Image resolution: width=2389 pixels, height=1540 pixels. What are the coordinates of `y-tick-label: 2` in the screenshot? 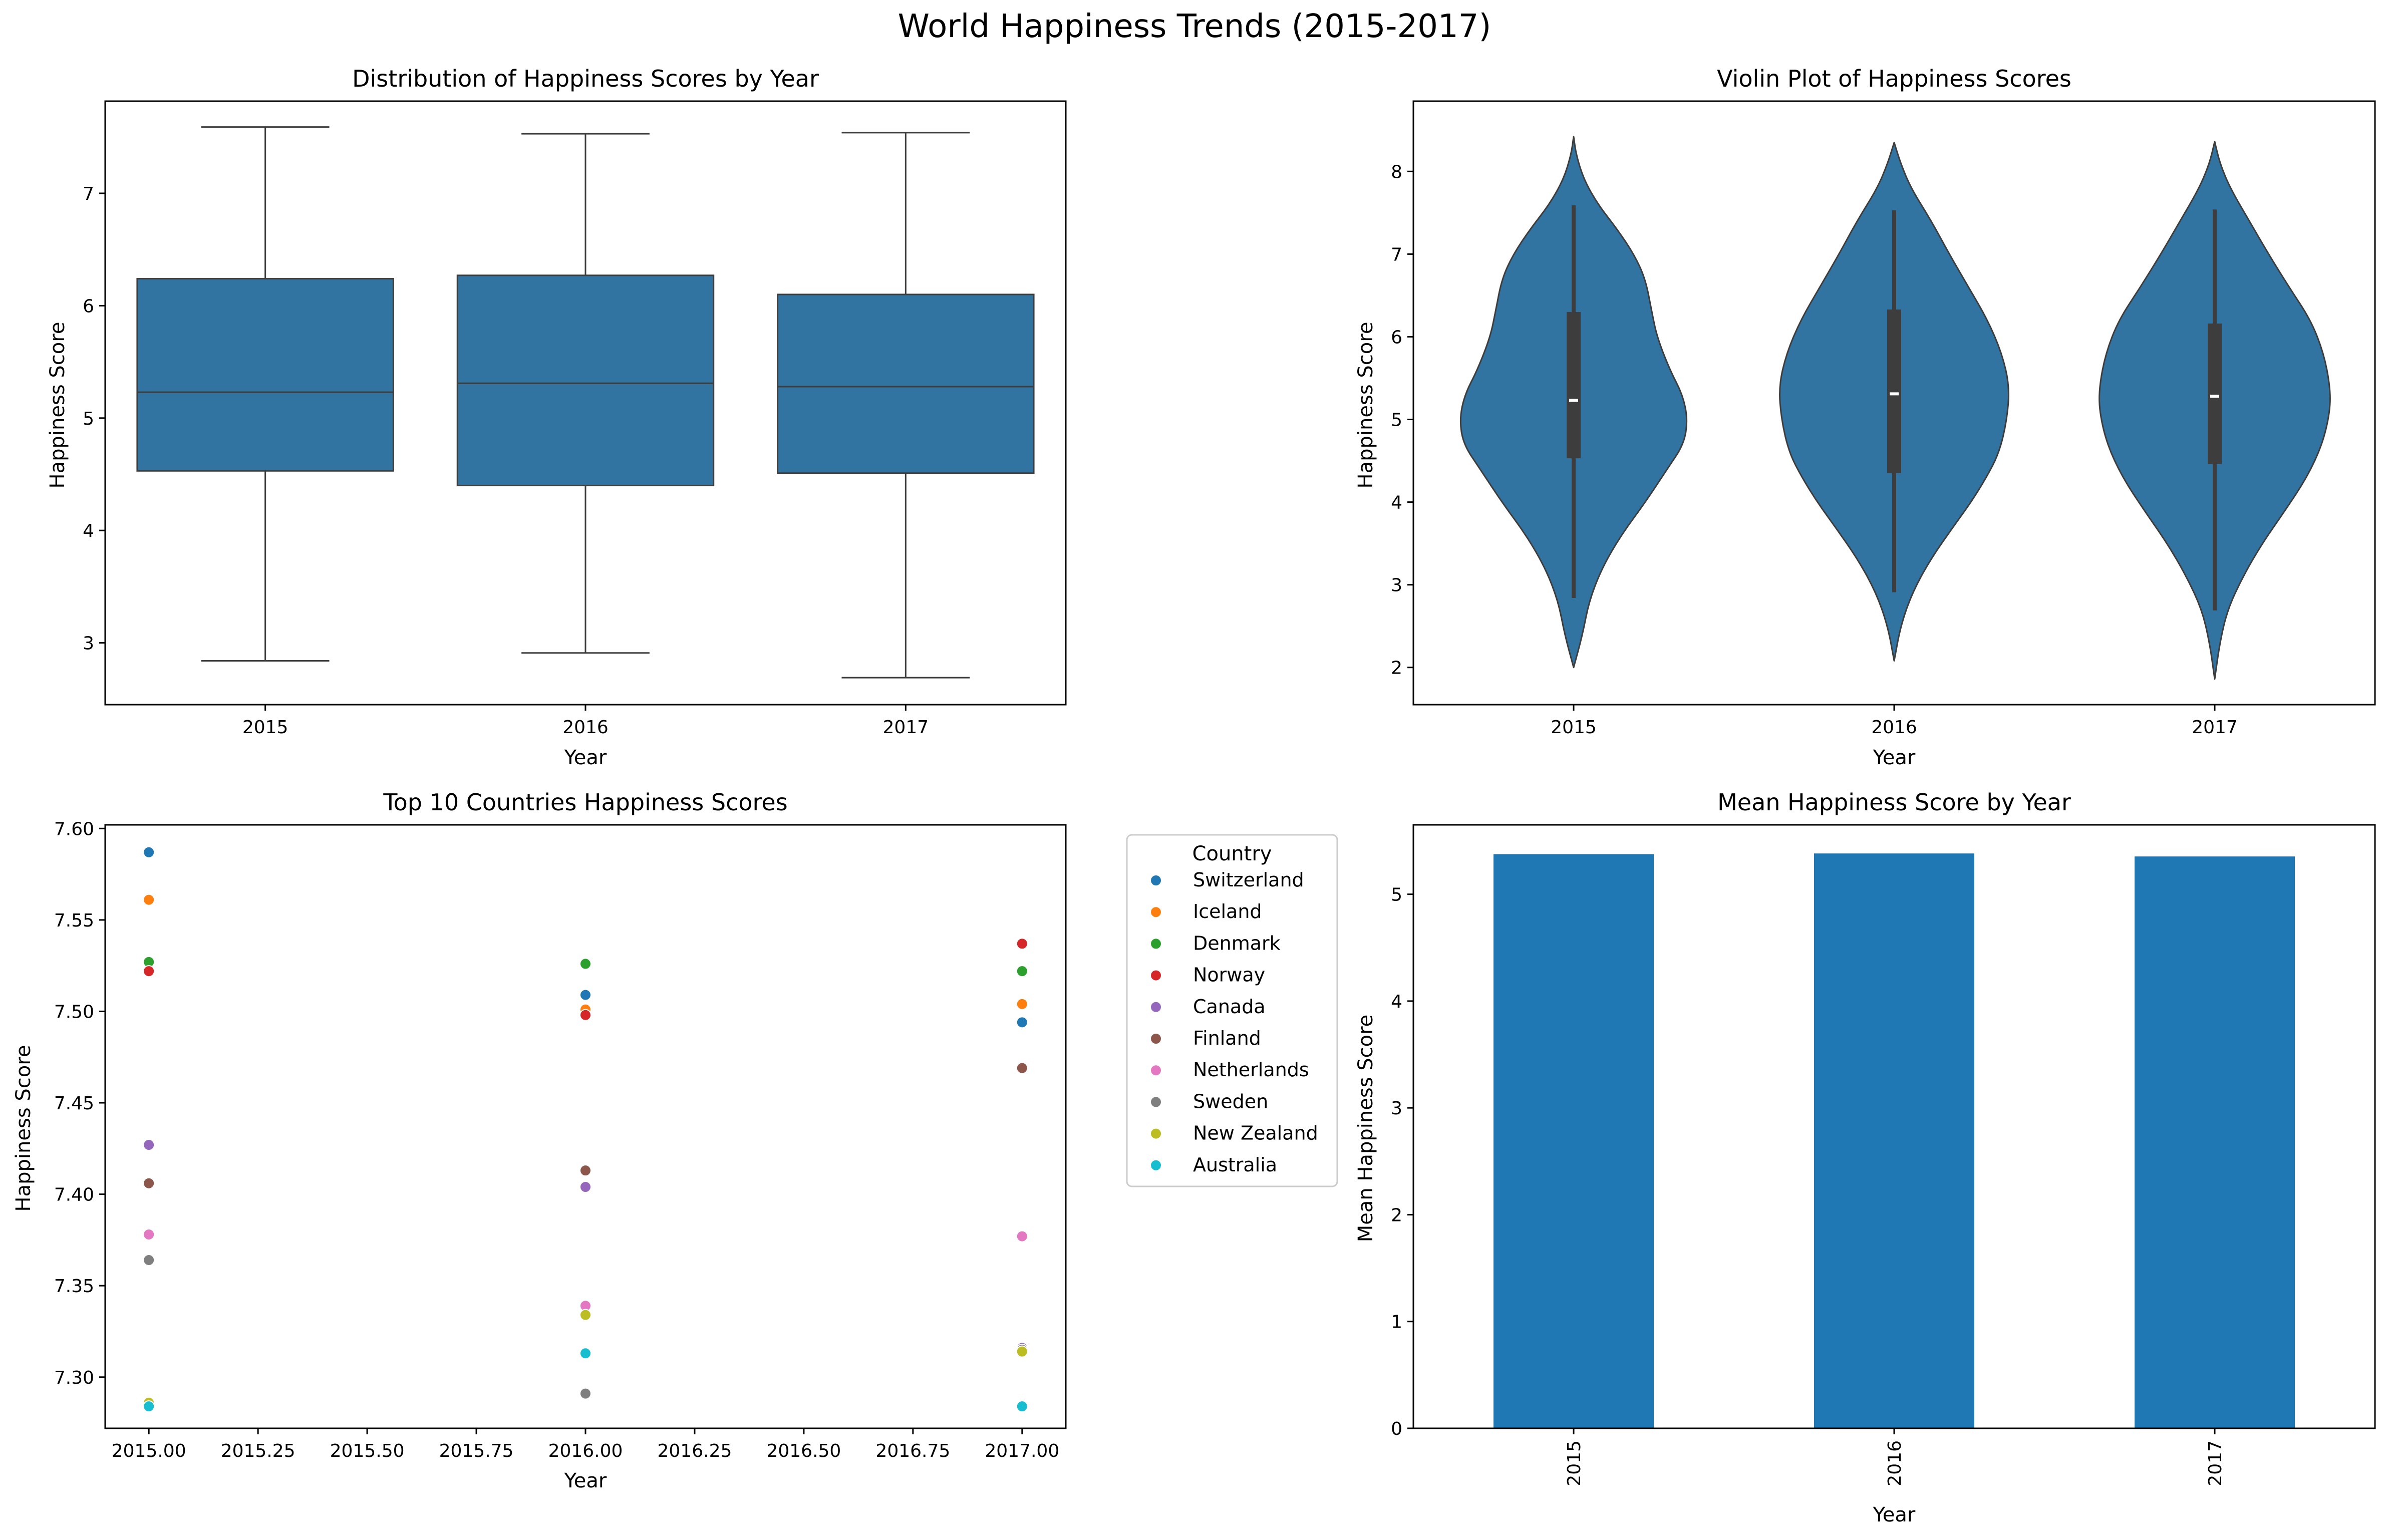 It's located at (1397, 669).